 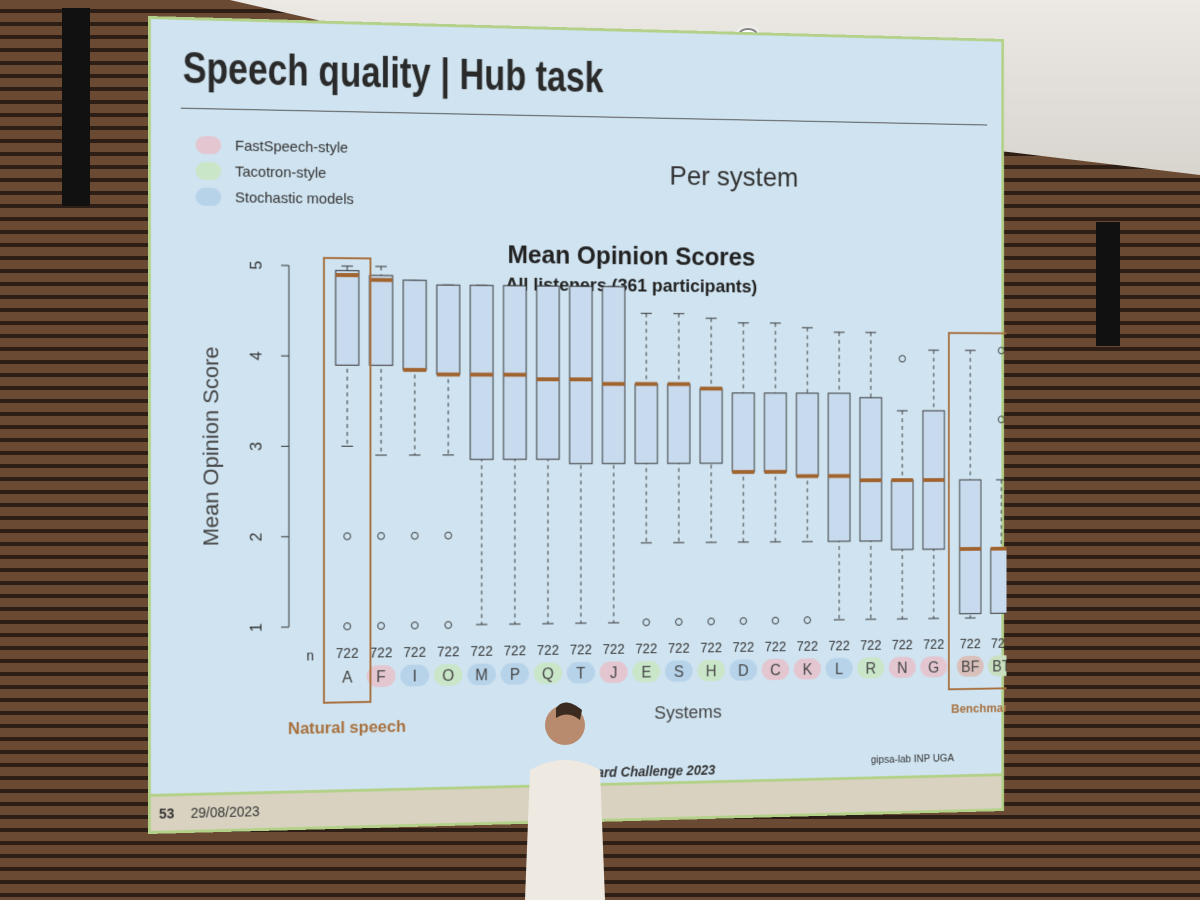 What do you see at coordinates (679, 423) in the screenshot?
I see `box-S` at bounding box center [679, 423].